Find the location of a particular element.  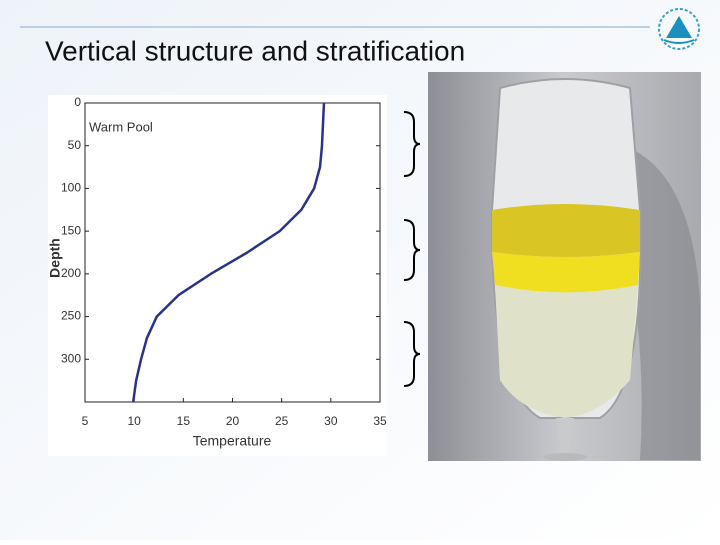

y-tick-label: 200 is located at coordinates (71, 273).